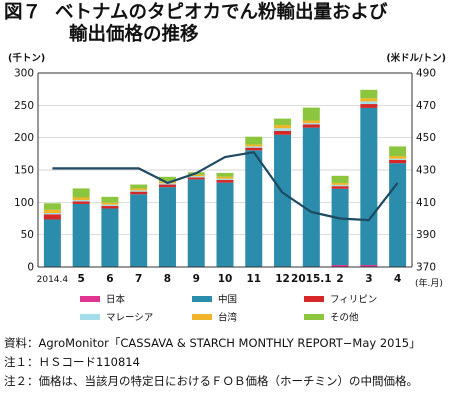 Image resolution: width=450 pixels, height=414 pixels. I want to click on note-source-key: 資料：, so click(21, 343).